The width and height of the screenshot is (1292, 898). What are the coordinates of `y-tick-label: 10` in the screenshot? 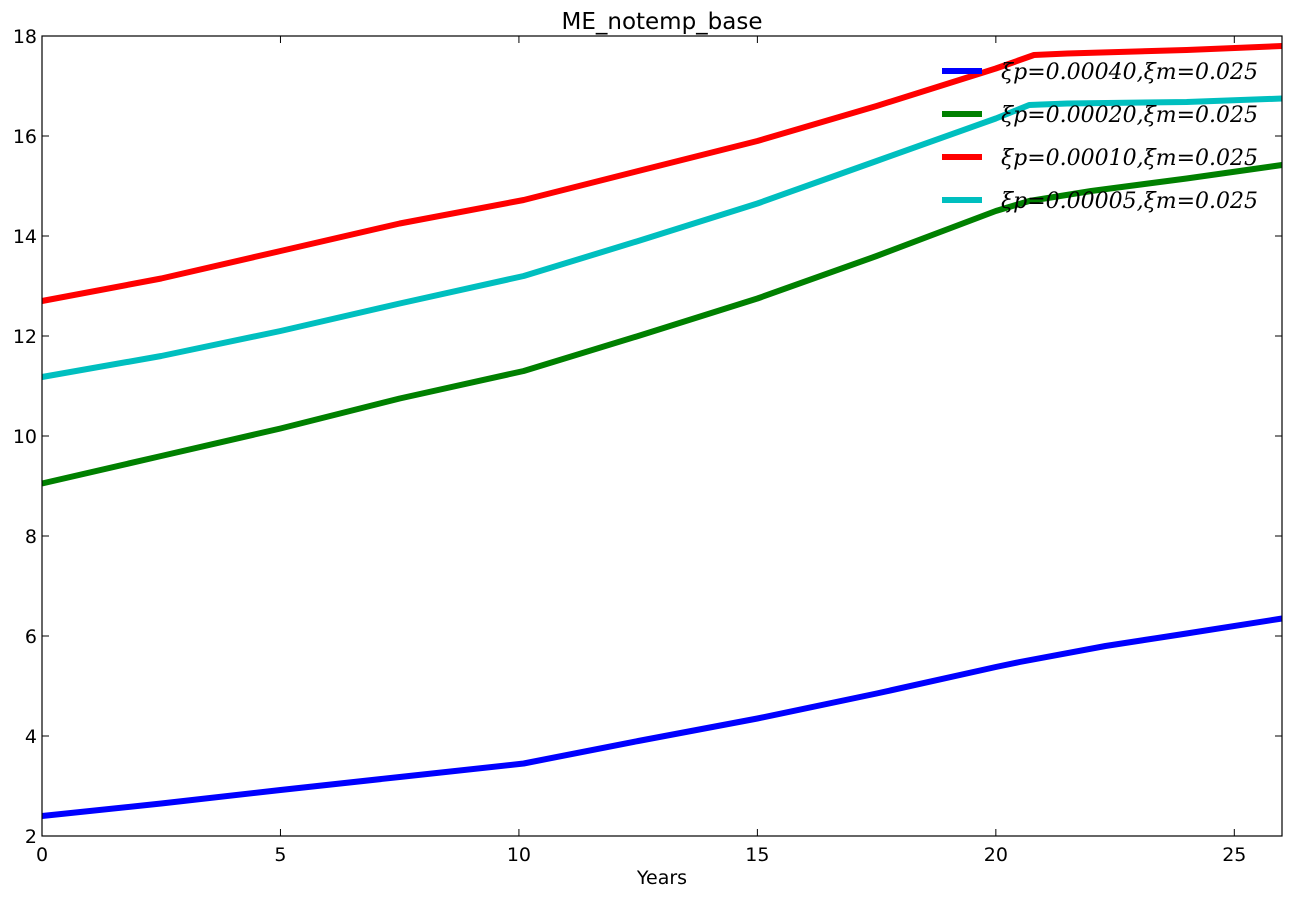 It's located at (25, 437).